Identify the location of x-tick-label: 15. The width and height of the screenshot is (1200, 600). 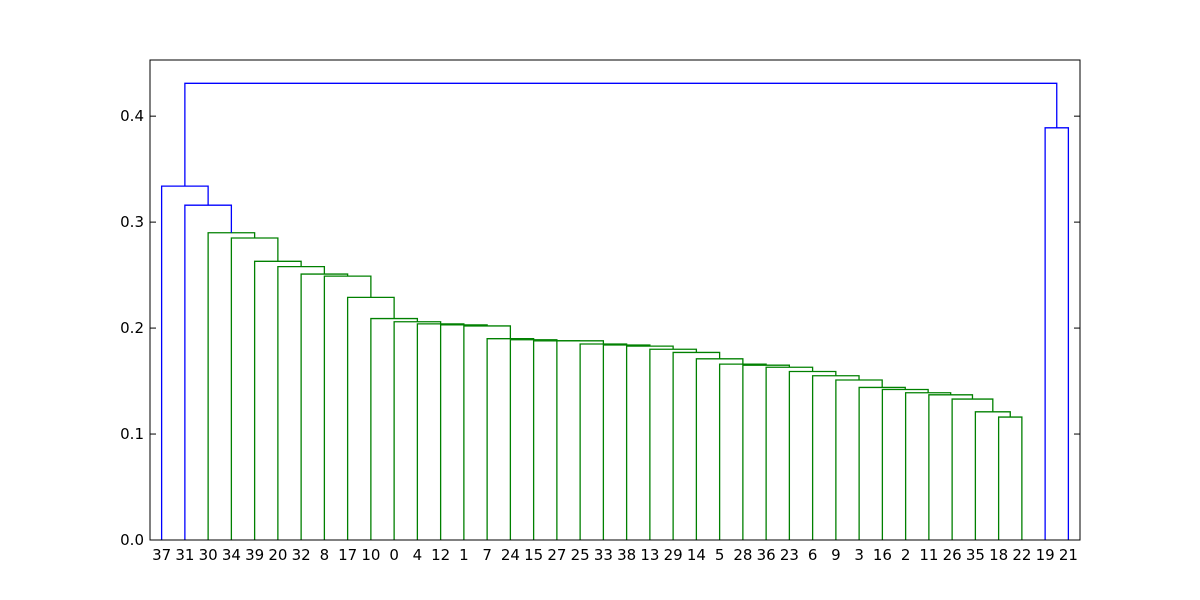
(533, 555).